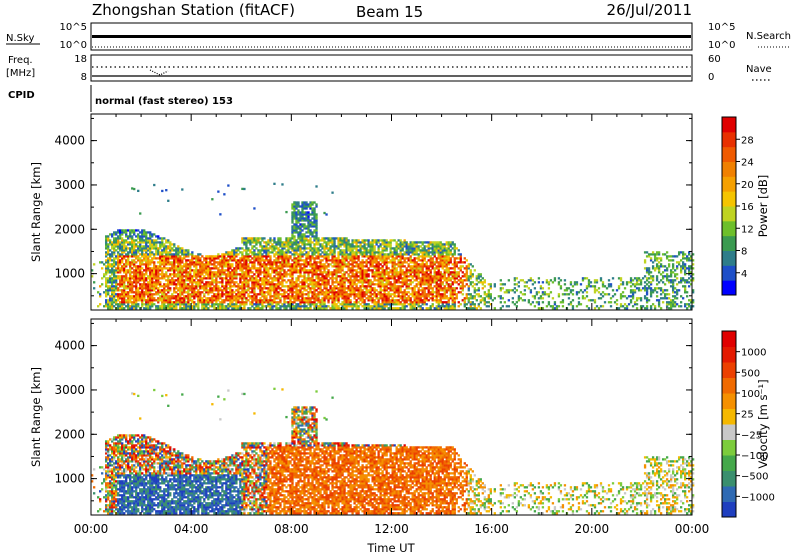  What do you see at coordinates (649, 10) in the screenshot?
I see `date-label: 26/Jul/2011` at bounding box center [649, 10].